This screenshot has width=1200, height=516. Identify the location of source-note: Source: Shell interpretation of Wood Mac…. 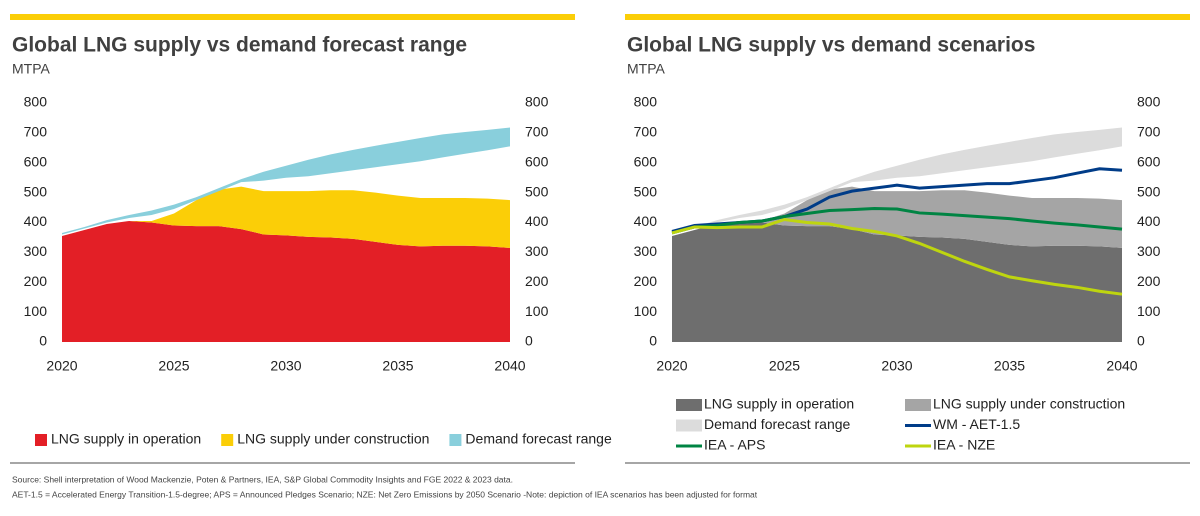
(262, 479).